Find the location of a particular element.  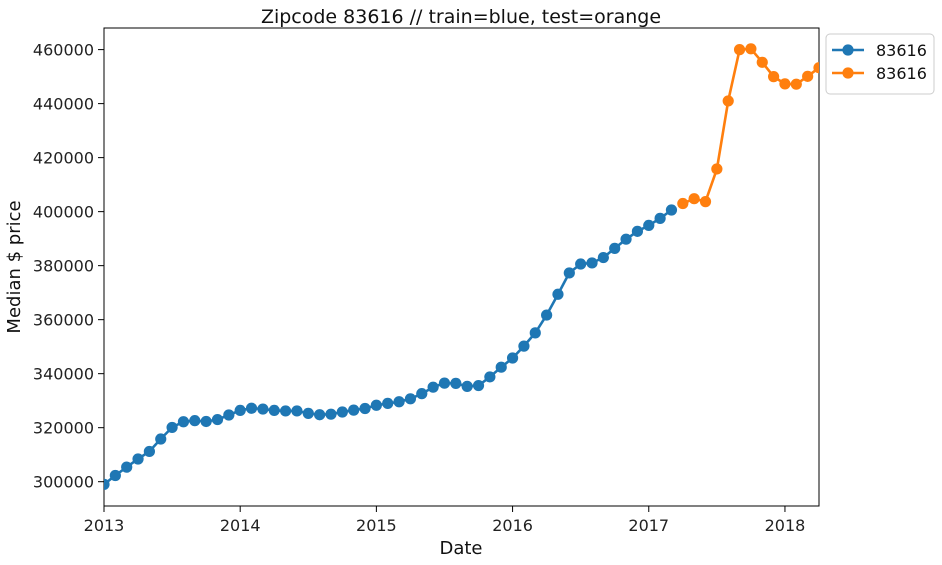

series-line is located at coordinates (750, 126).